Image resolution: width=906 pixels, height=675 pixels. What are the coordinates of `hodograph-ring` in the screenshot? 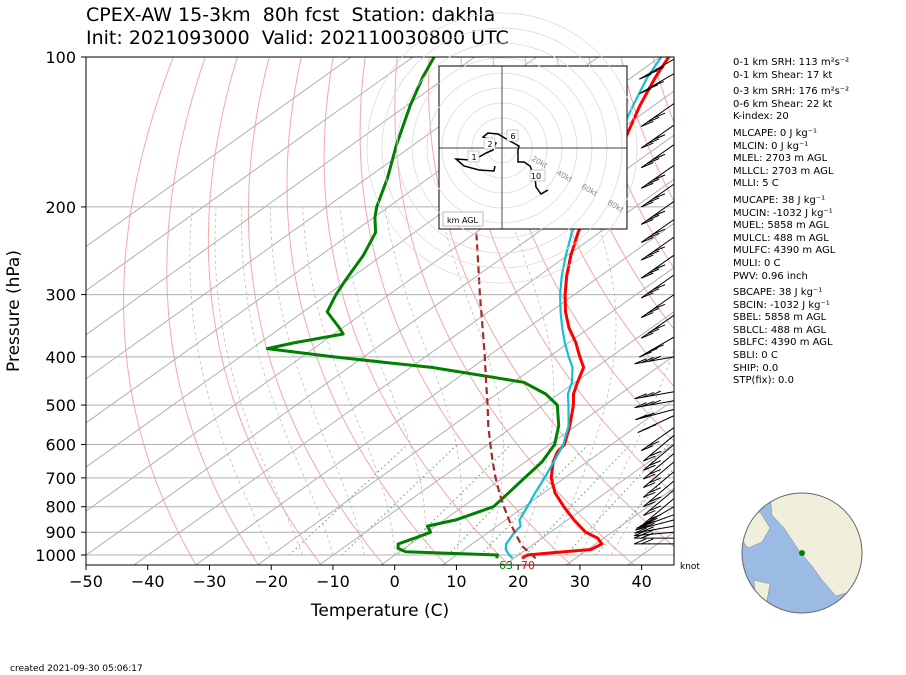 It's located at (502, 148).